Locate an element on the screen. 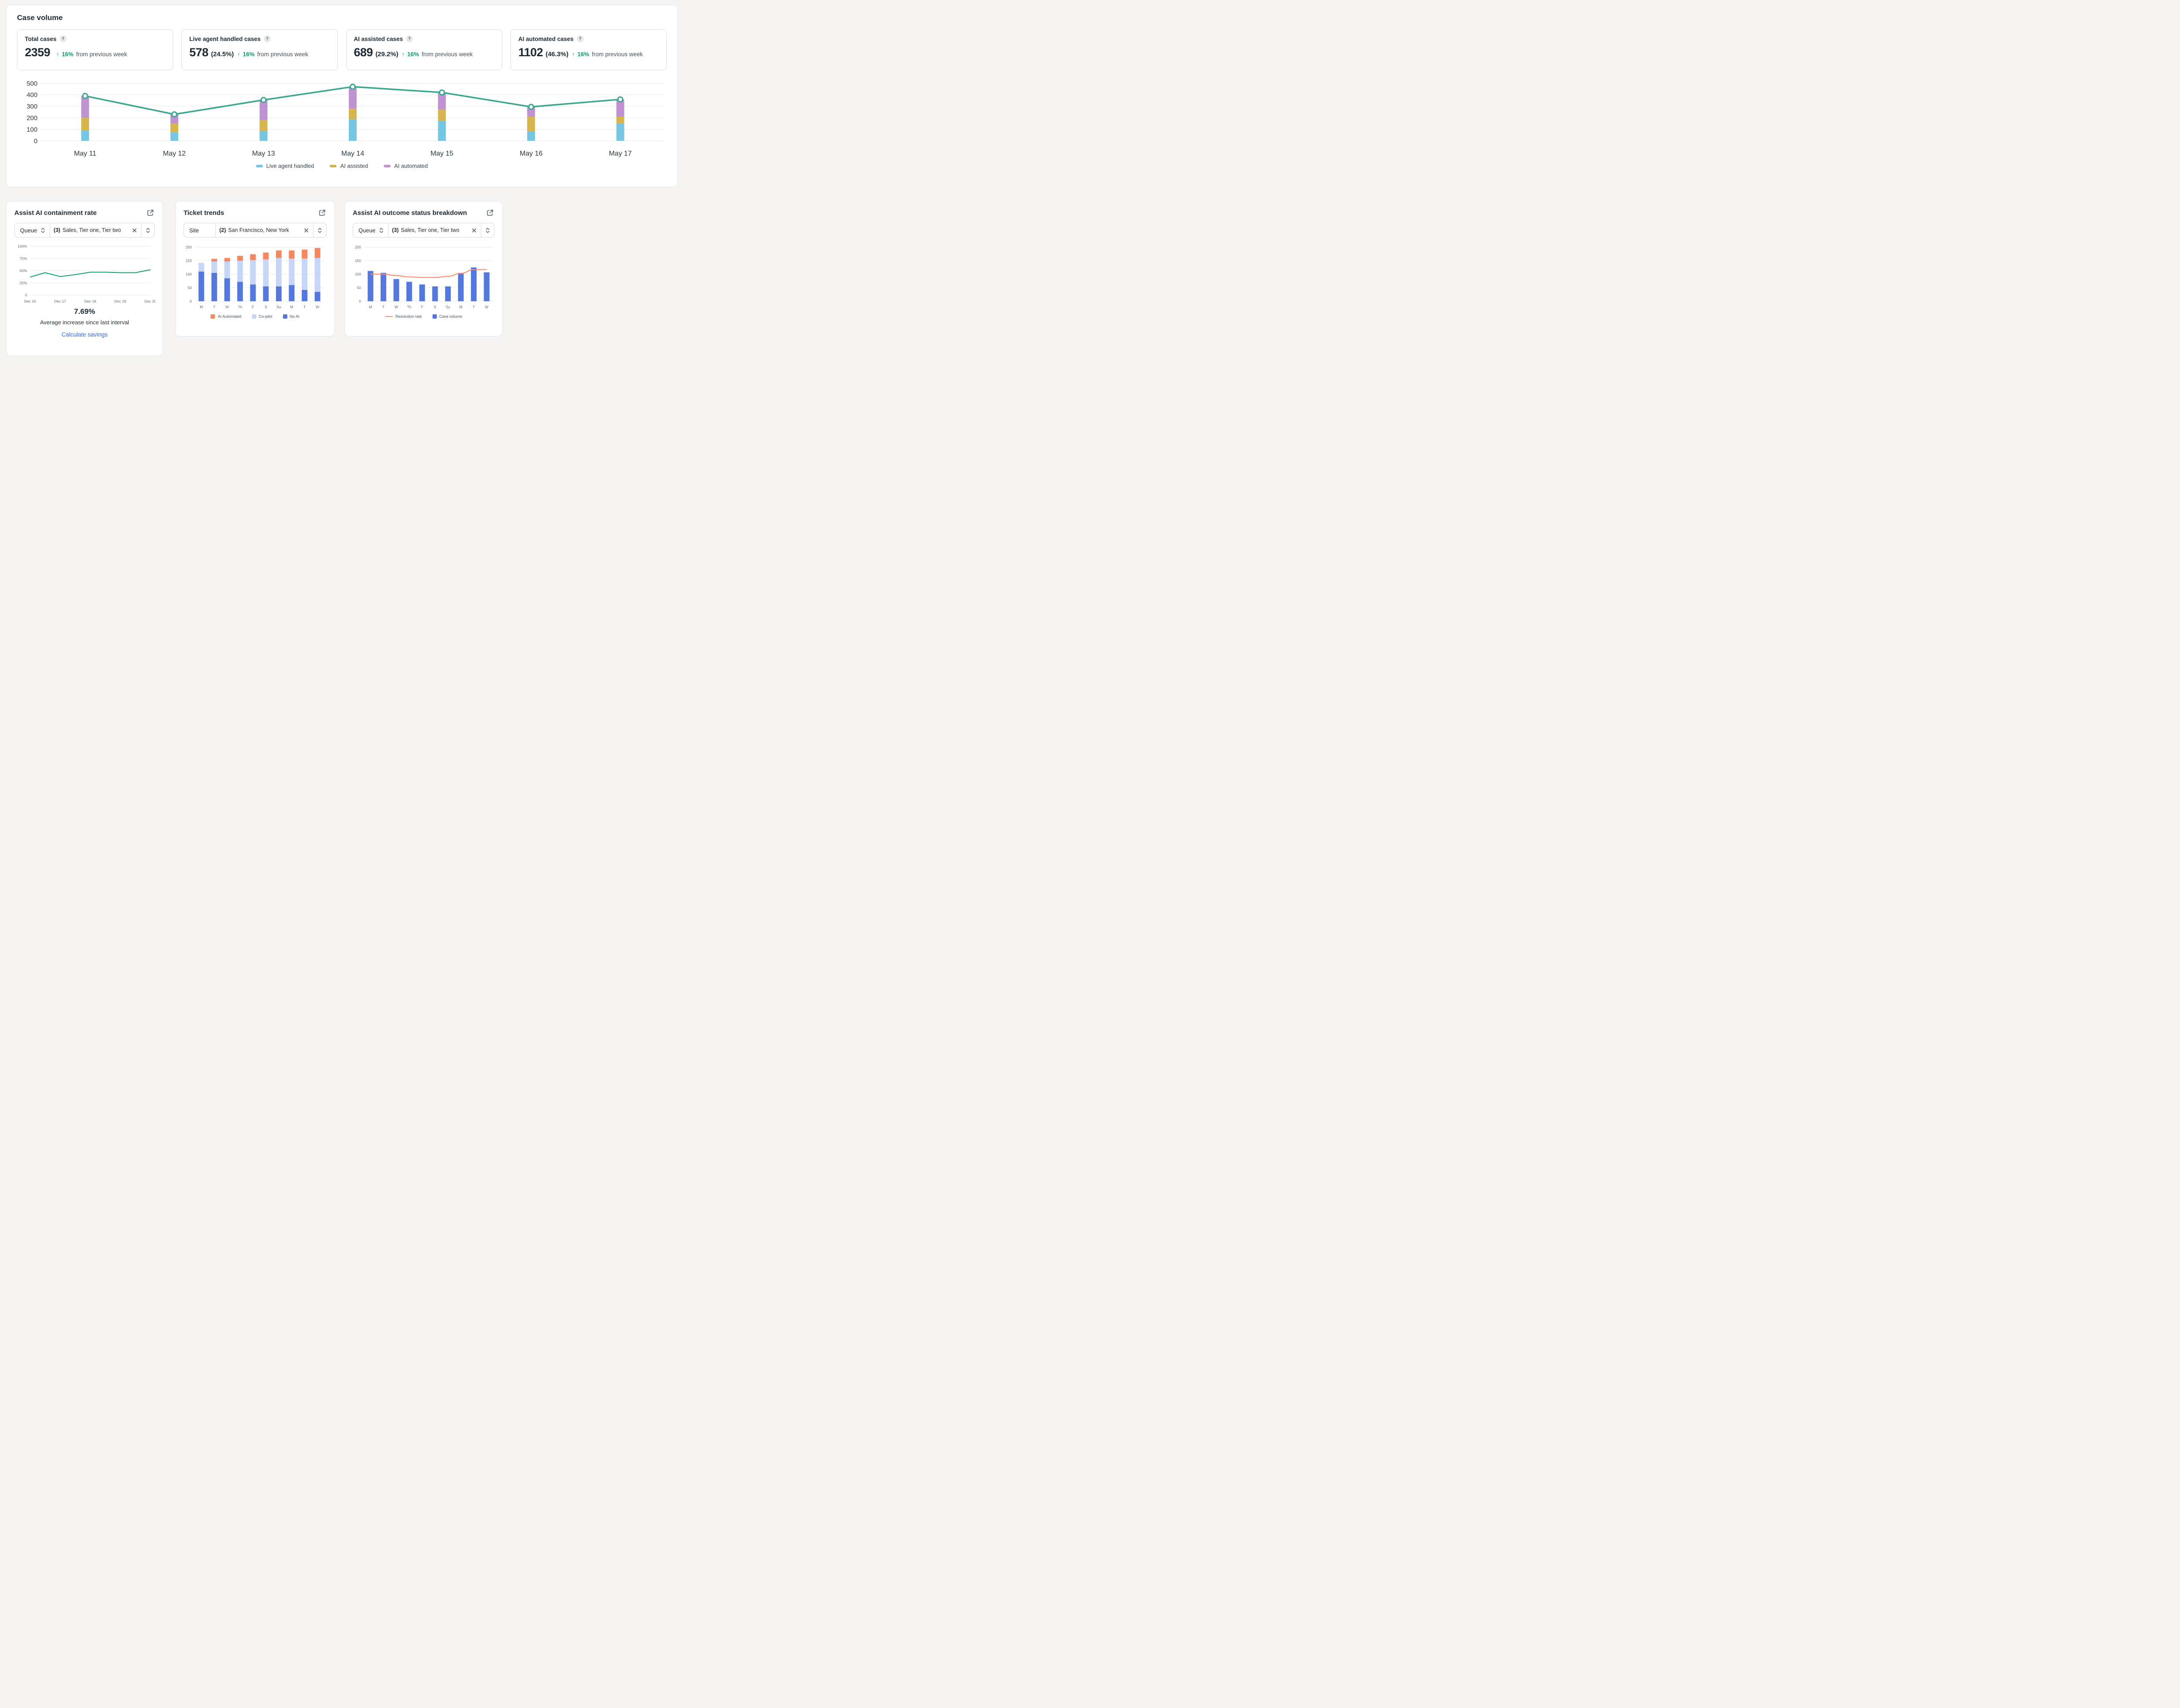 Image resolution: width=2180 pixels, height=1708 pixels. calculate-savings-link: Calculate savings is located at coordinates (84, 335).